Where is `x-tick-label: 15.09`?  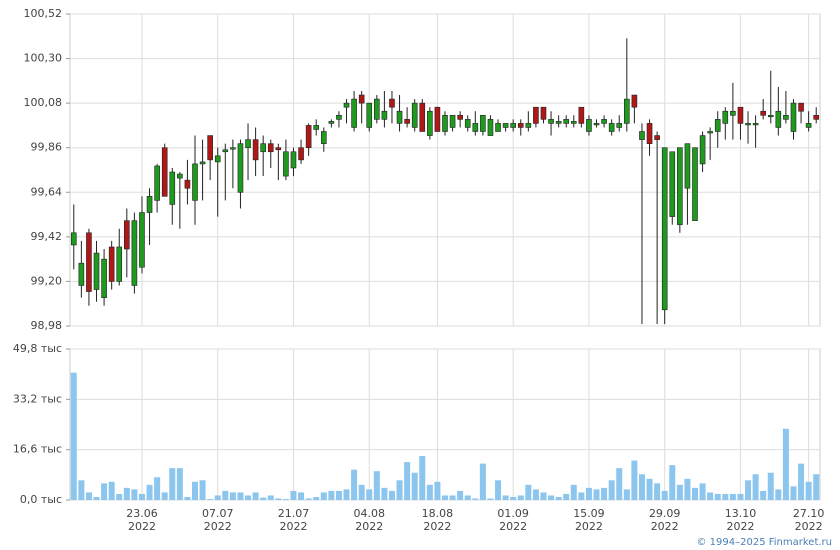
x-tick-label: 15.09 is located at coordinates (589, 513).